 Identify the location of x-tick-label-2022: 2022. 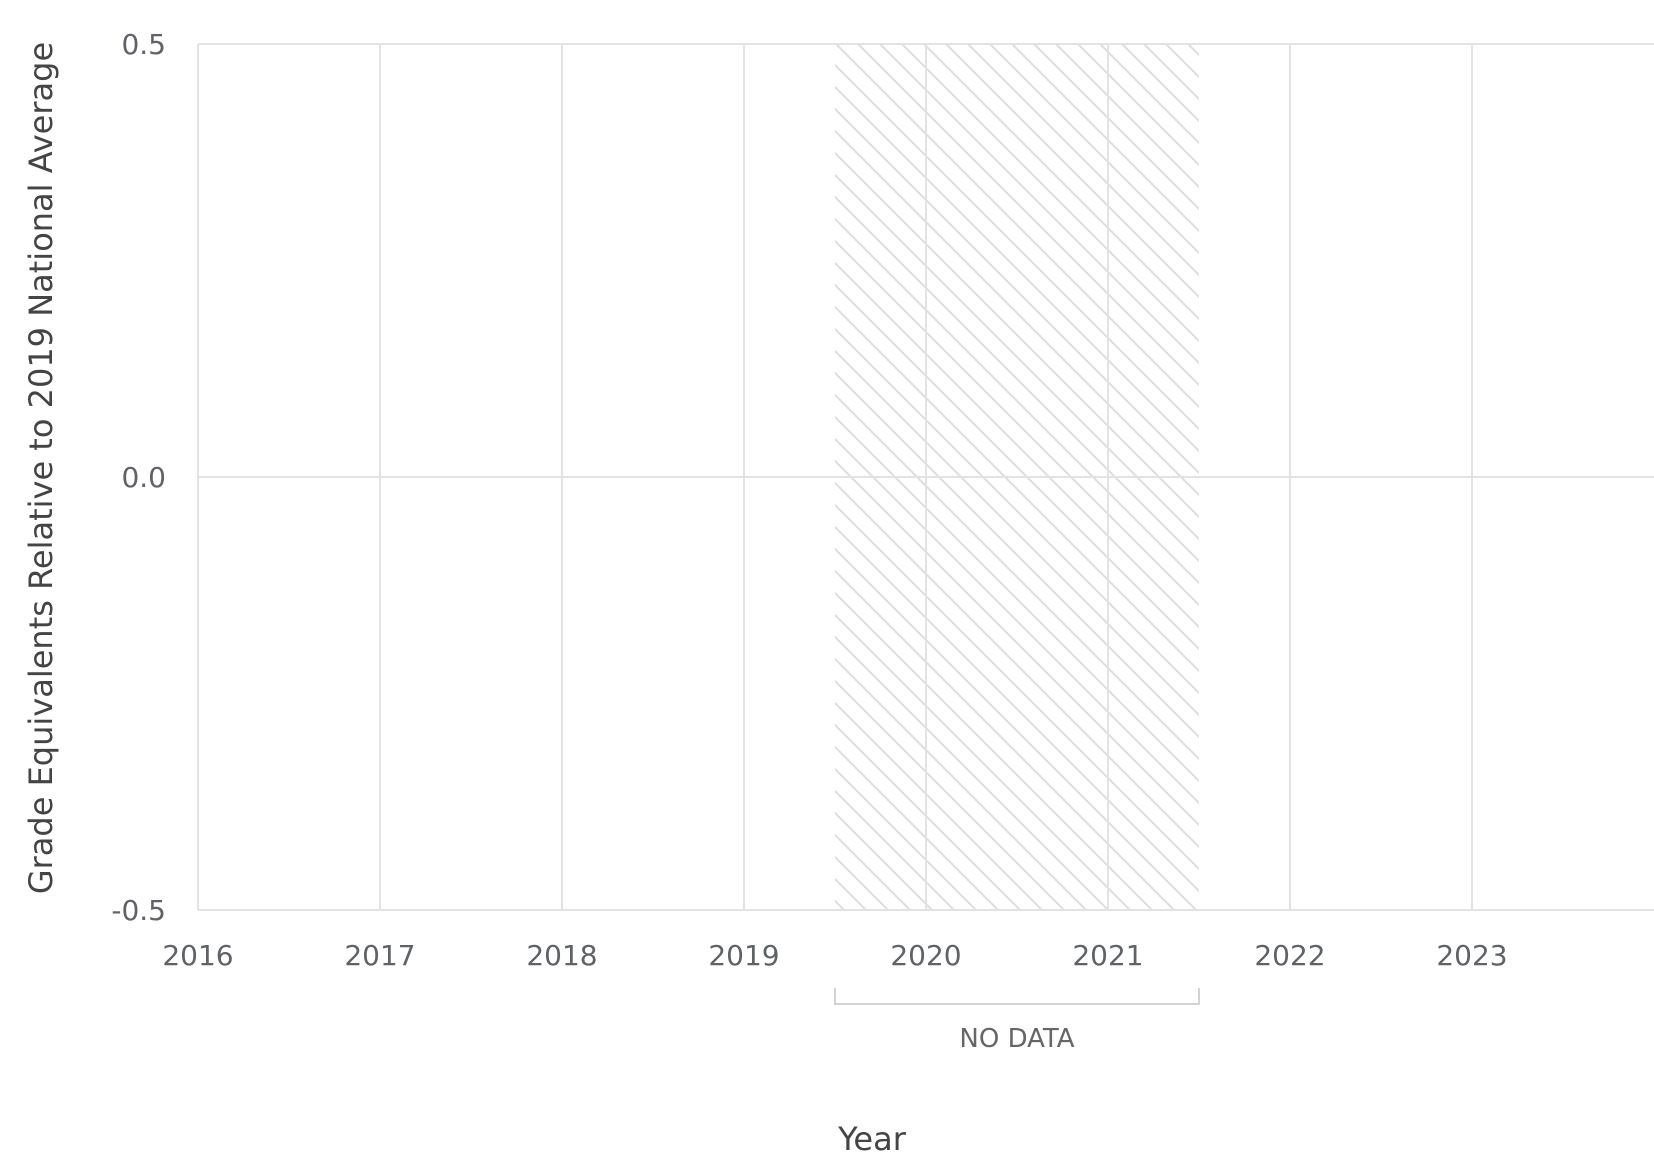
(1289, 955).